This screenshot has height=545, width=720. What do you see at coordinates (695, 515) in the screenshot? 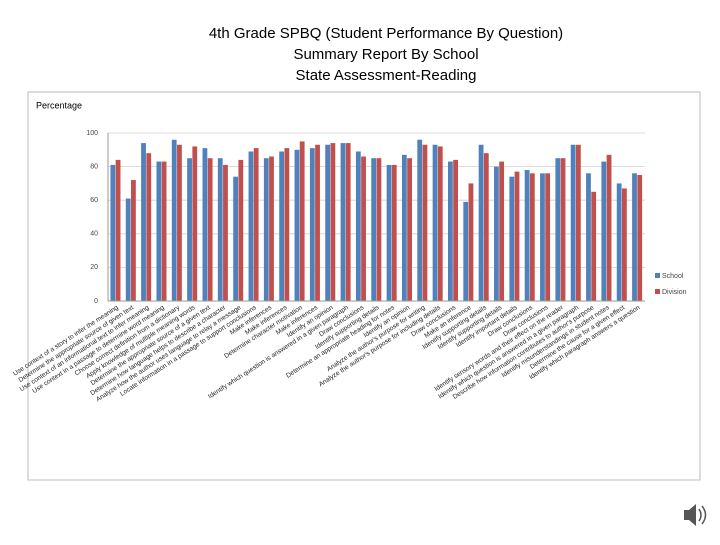
I see `speaker-icon` at bounding box center [695, 515].